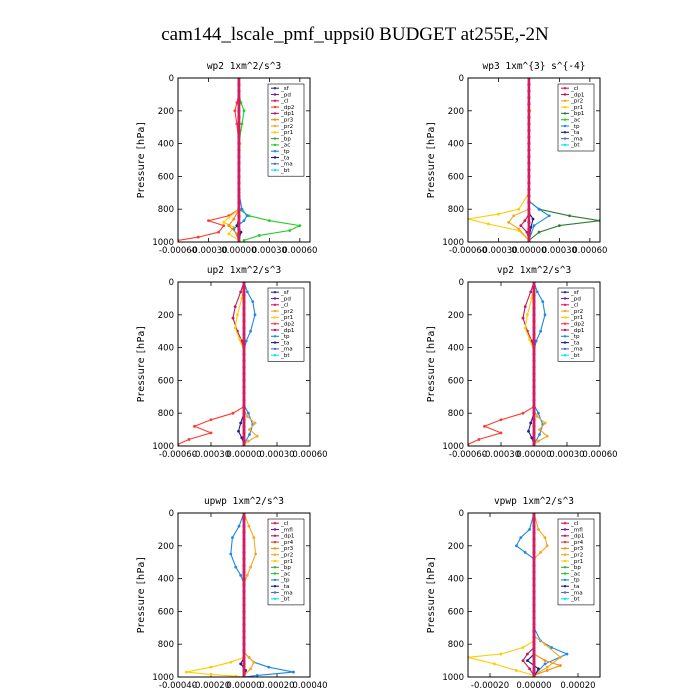 The width and height of the screenshot is (700, 700). Describe the element at coordinates (309, 455) in the screenshot. I see `x-tick-label: 0.00060` at that location.